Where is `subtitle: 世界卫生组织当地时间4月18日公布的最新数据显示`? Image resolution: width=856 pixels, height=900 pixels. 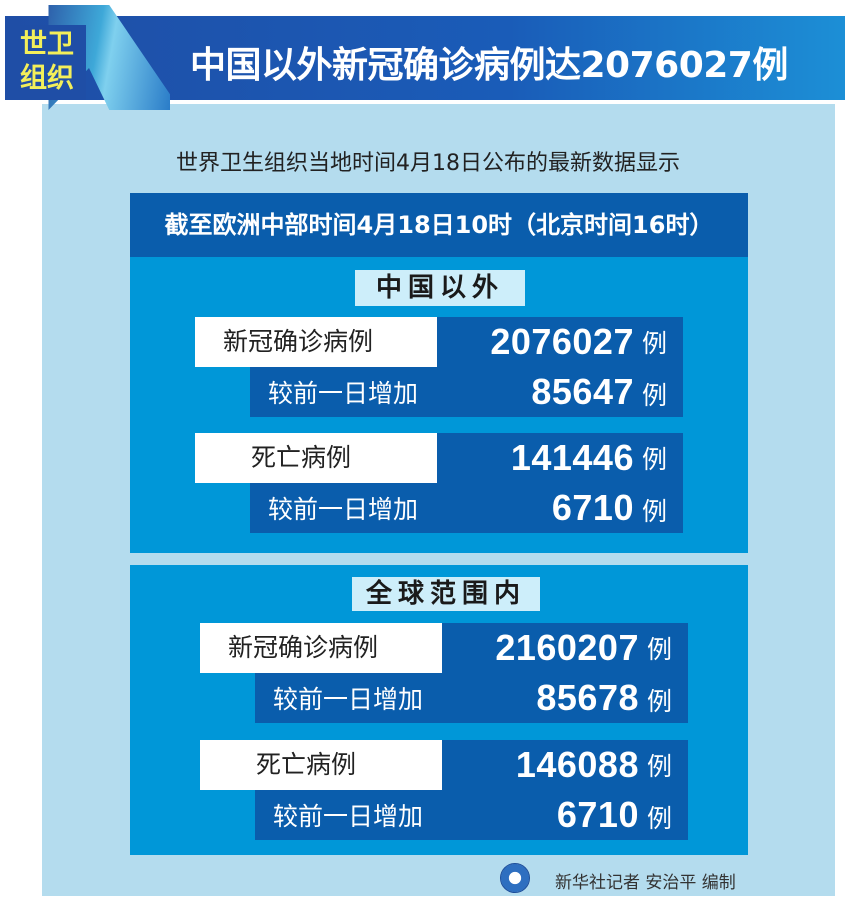
subtitle: 世界卫生组织当地时间4月18日公布的最新数据显示 is located at coordinates (428, 163).